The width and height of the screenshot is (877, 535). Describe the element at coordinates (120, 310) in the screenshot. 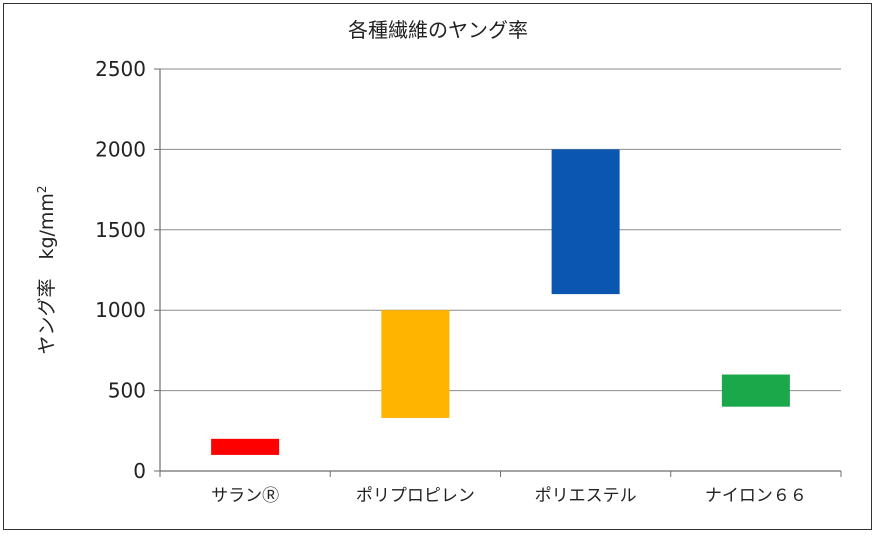

I see `y-tick-label-1000: 1000` at that location.